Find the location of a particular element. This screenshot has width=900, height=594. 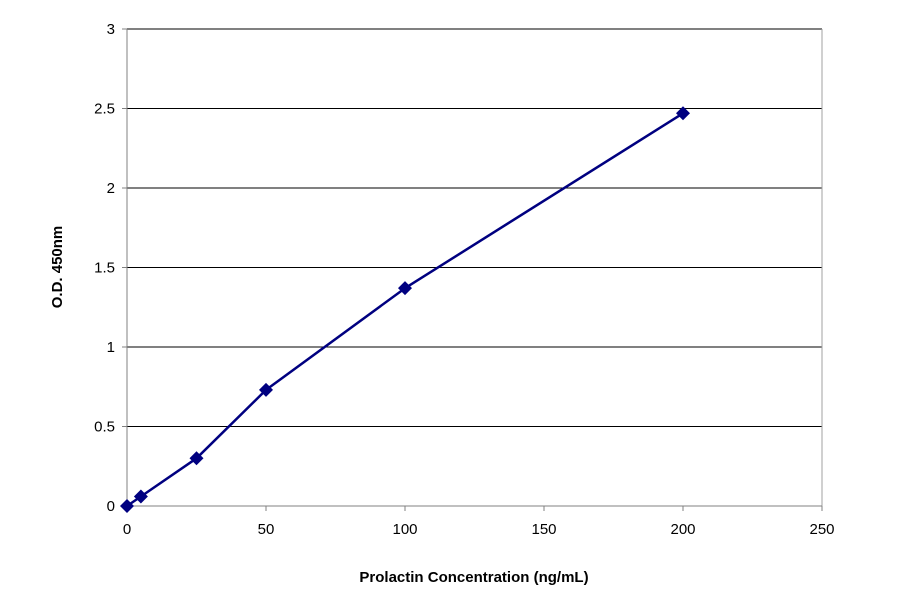

y-tick-label: 1 is located at coordinates (111, 347).